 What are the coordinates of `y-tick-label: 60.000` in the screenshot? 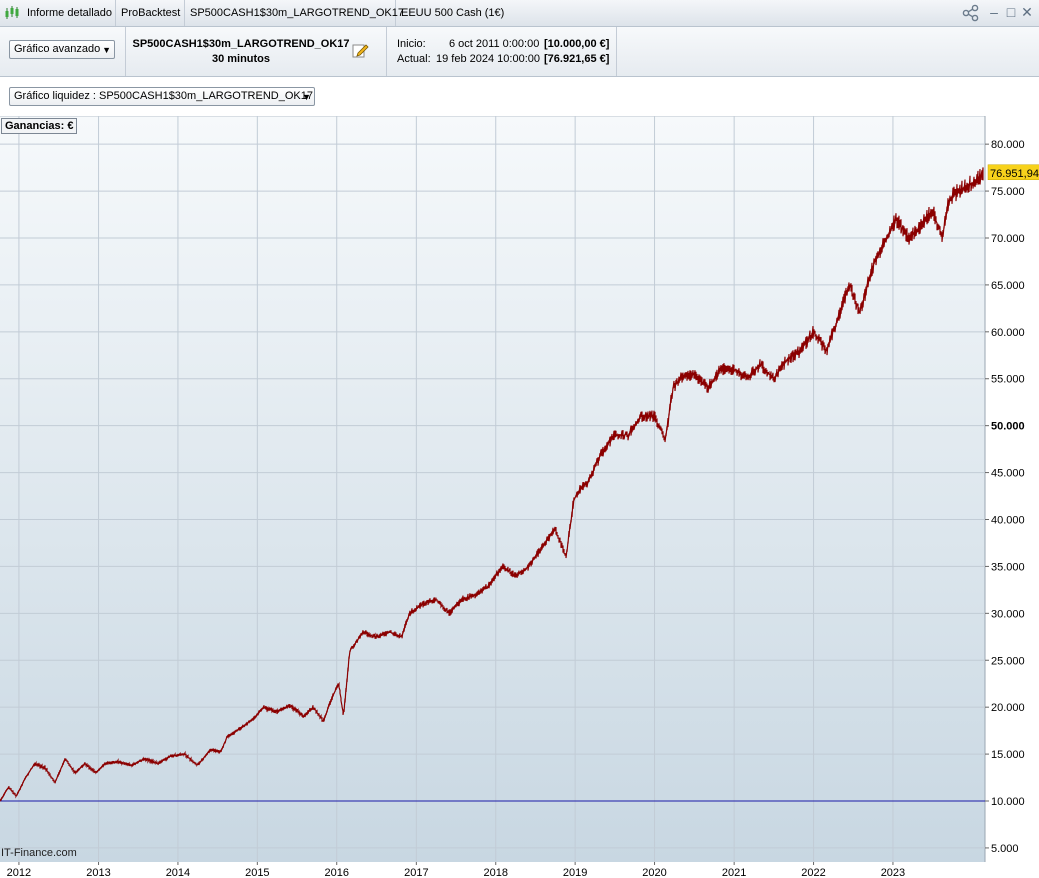 It's located at (1008, 333).